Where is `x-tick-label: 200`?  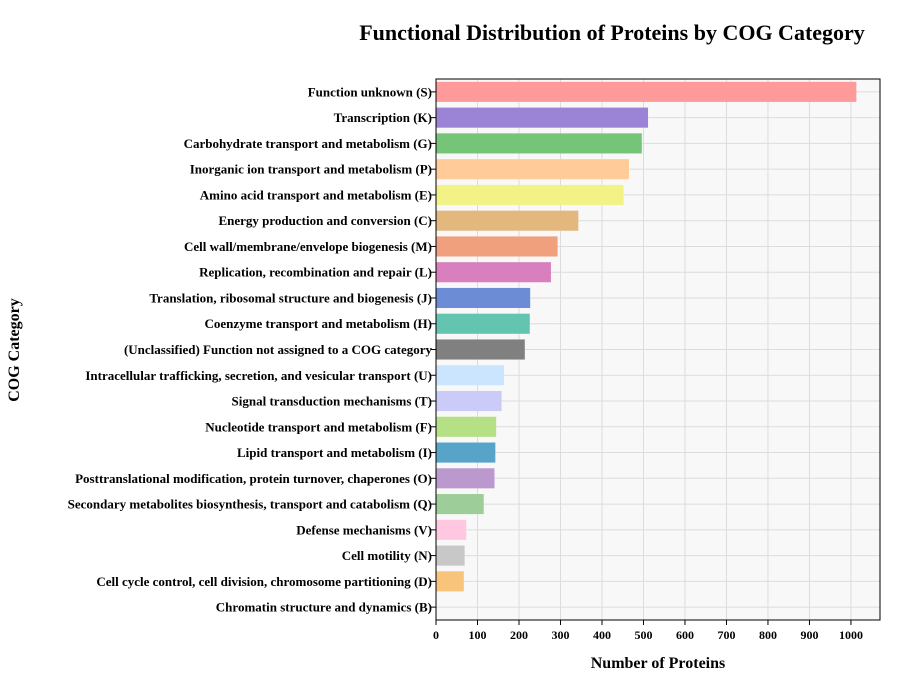 x-tick-label: 200 is located at coordinates (519, 635).